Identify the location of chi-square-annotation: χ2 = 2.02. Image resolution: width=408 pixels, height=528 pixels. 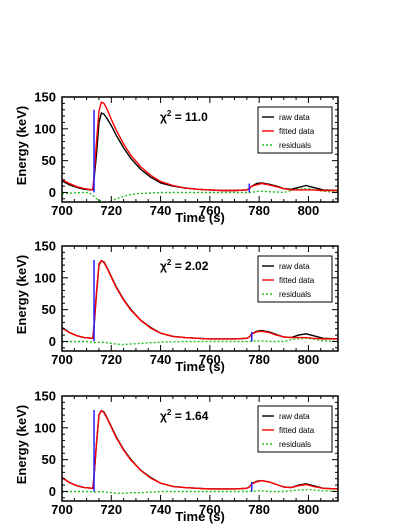
(184, 265).